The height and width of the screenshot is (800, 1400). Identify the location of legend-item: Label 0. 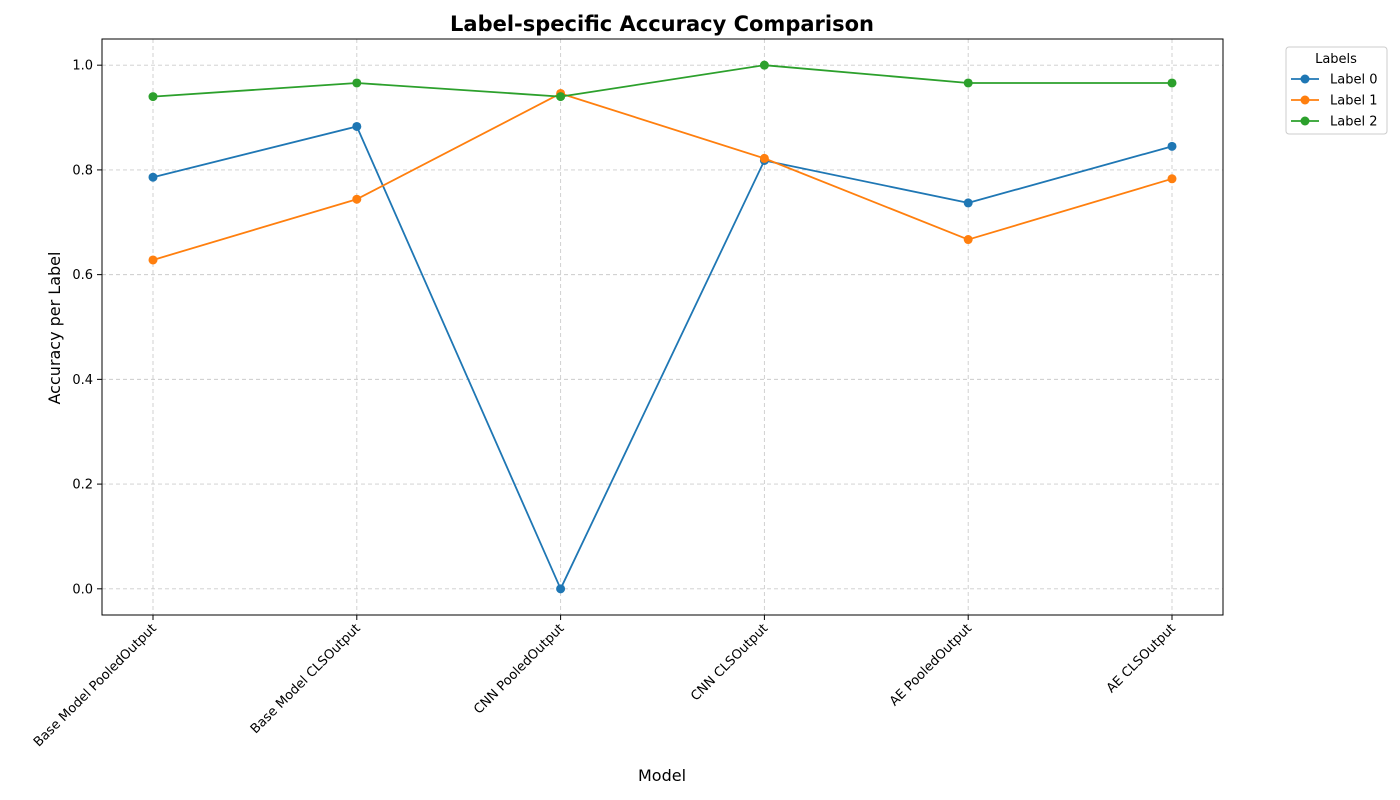
(1334, 80).